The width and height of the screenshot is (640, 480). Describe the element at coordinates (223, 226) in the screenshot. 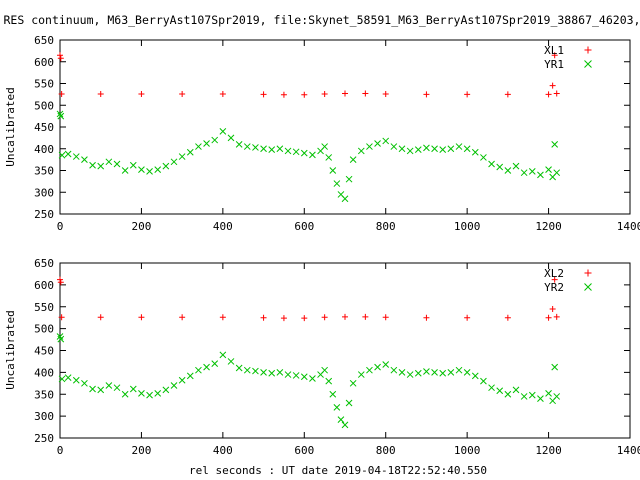

I see `x-tick-label: 400` at that location.